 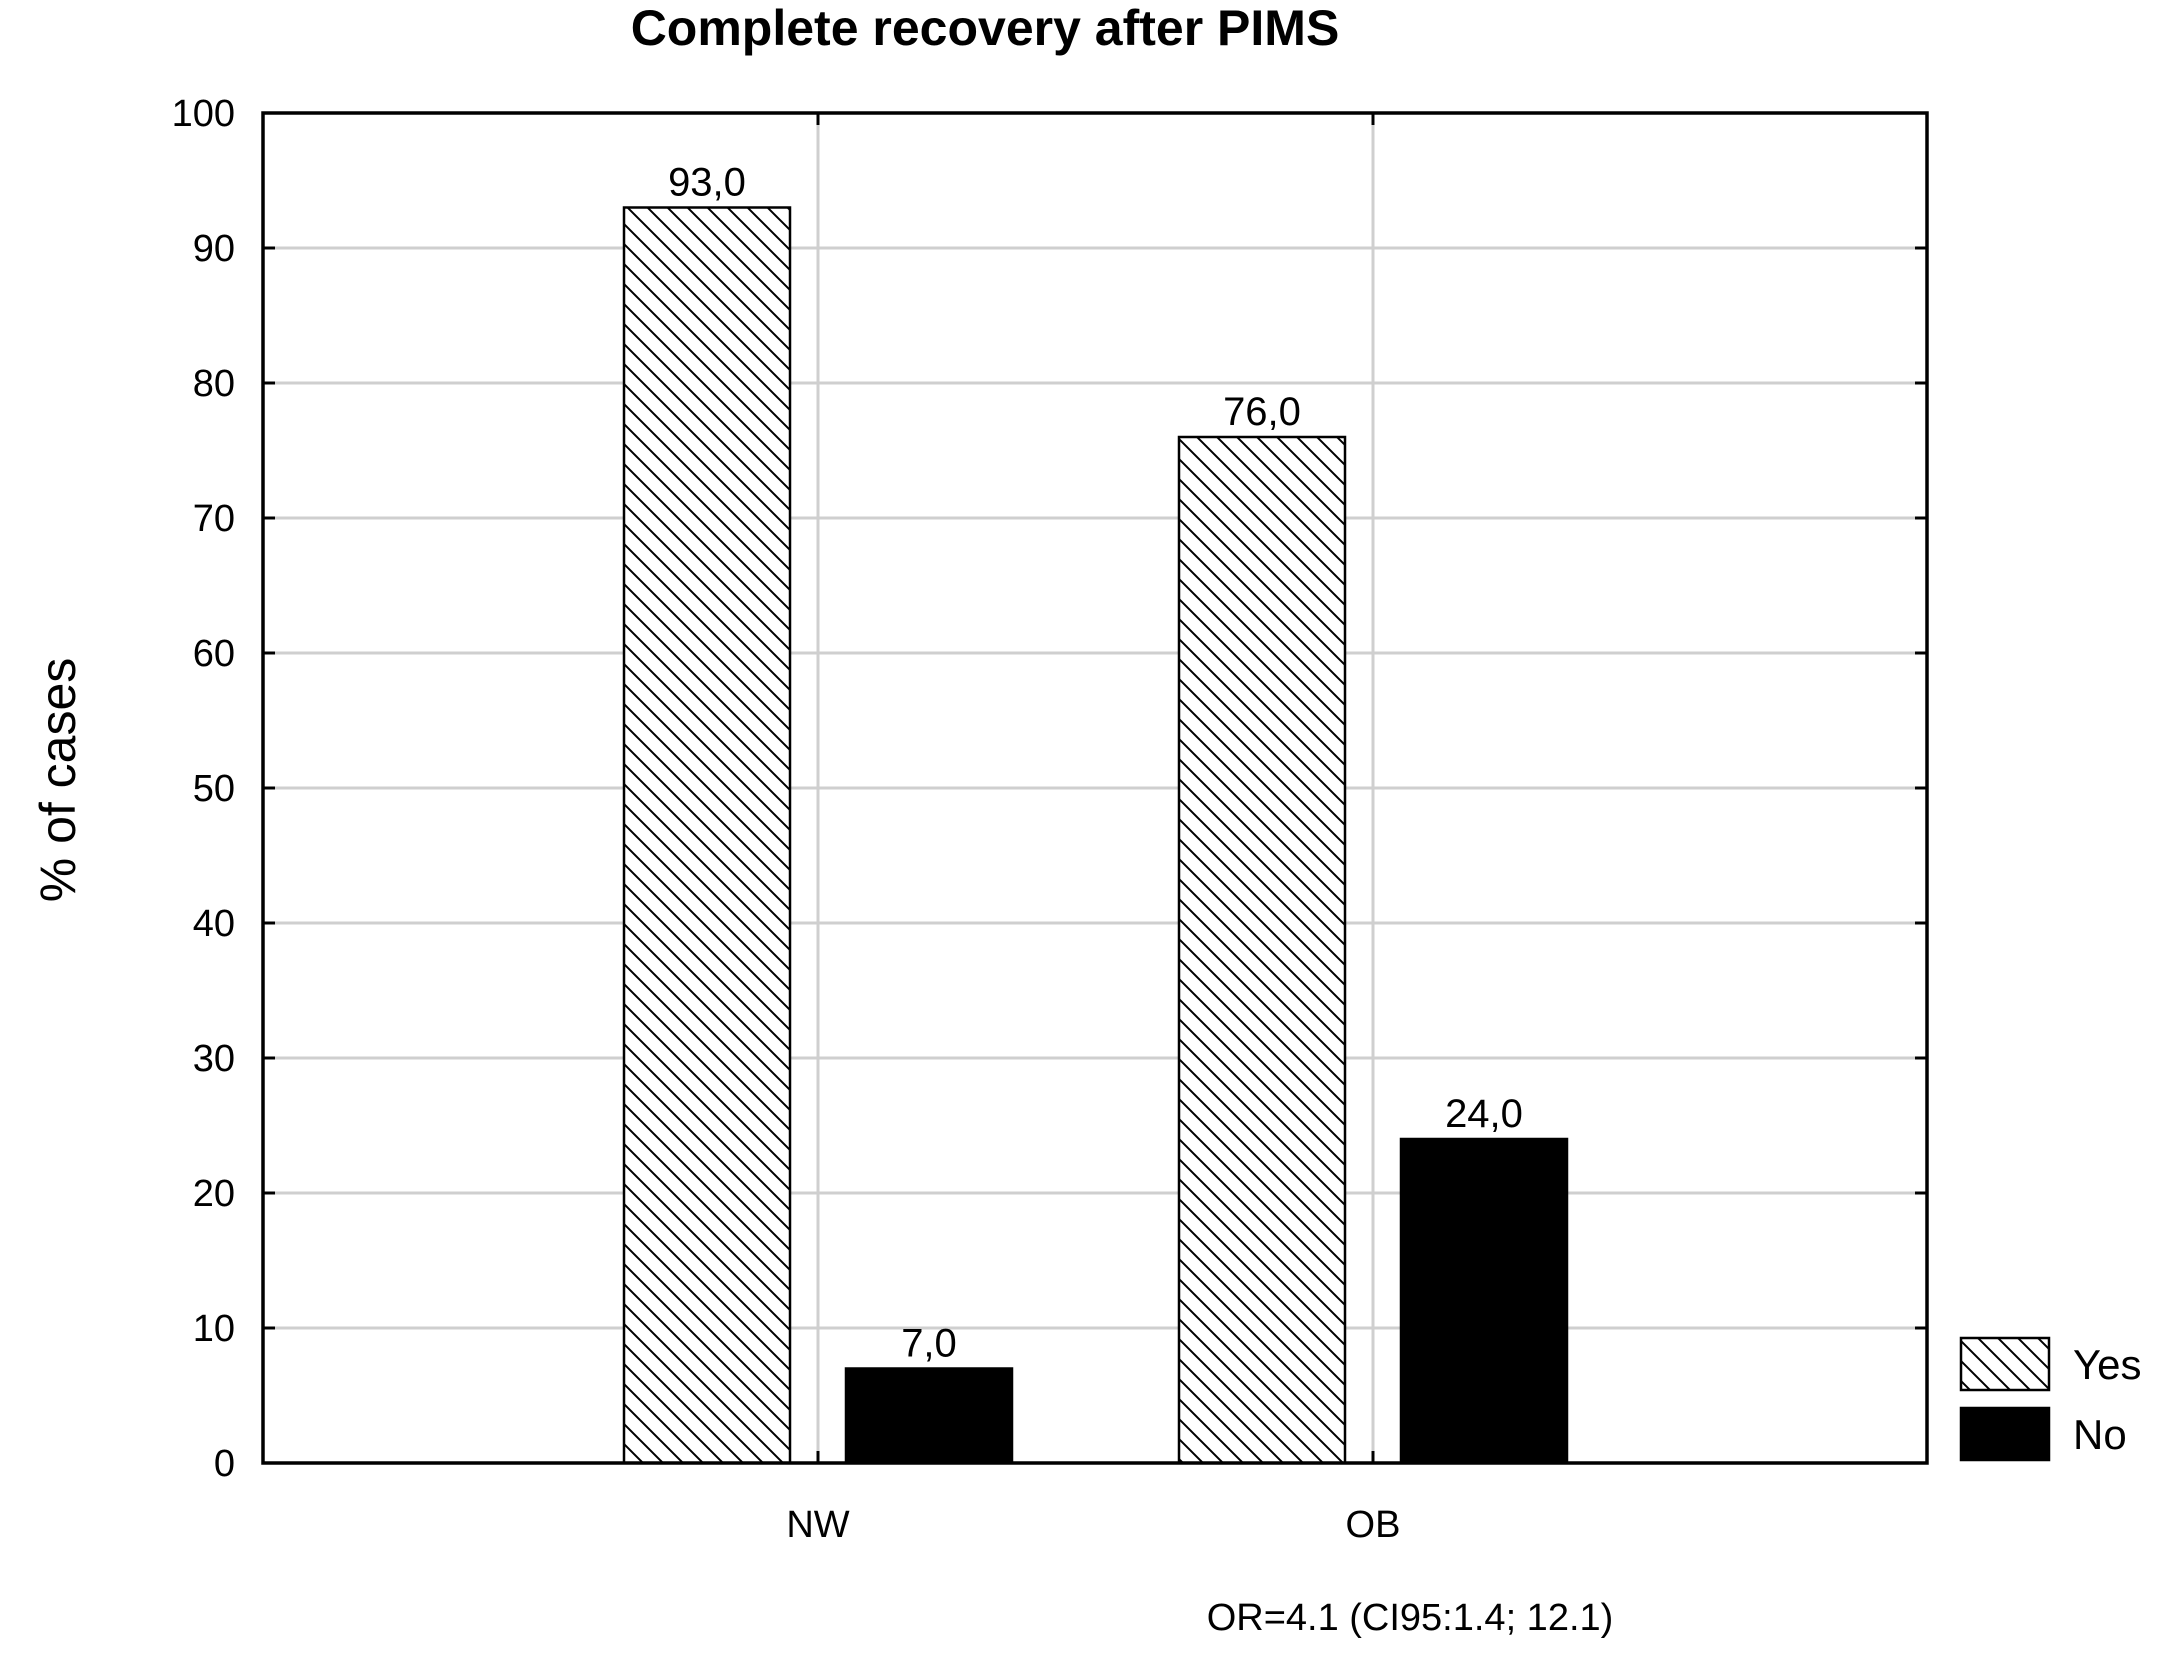 What do you see at coordinates (224, 1464) in the screenshot?
I see `y-tick-label: 0` at bounding box center [224, 1464].